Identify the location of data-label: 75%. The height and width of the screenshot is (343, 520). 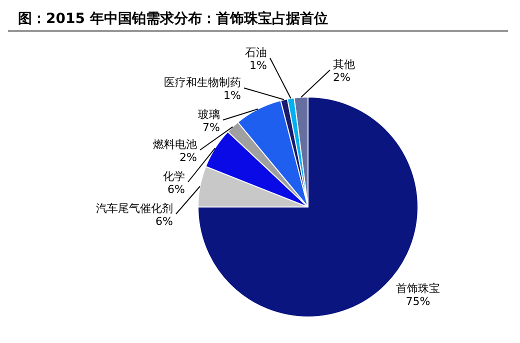
(418, 301).